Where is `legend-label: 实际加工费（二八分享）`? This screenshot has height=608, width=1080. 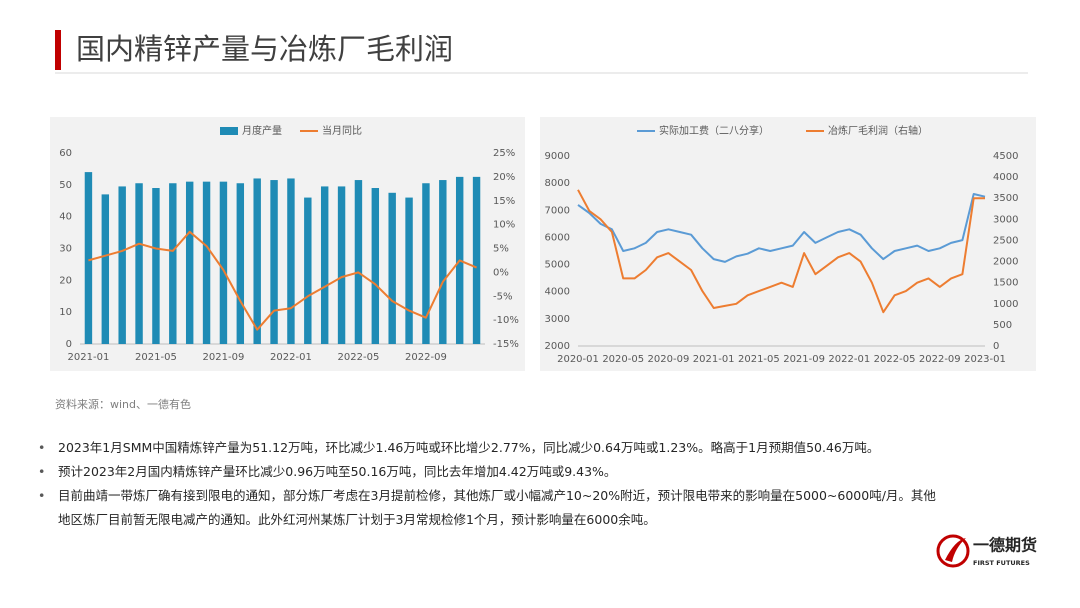 legend-label: 实际加工费（二八分享） is located at coordinates (714, 130).